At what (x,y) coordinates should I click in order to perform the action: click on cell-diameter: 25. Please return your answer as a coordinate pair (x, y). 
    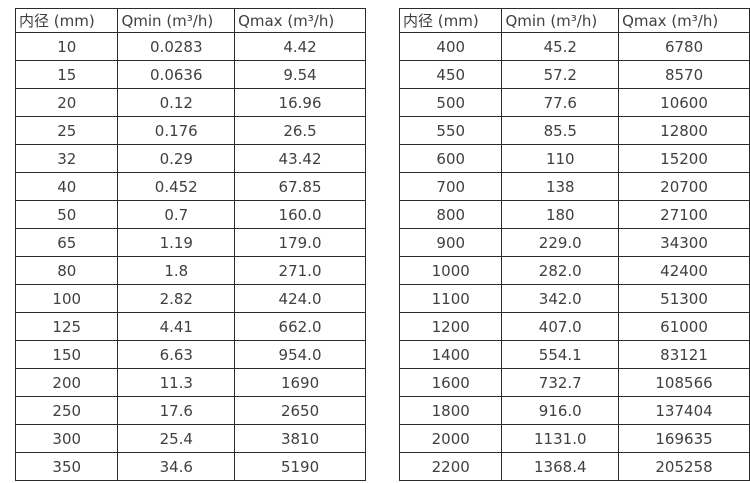
    Looking at the image, I should click on (66, 130).